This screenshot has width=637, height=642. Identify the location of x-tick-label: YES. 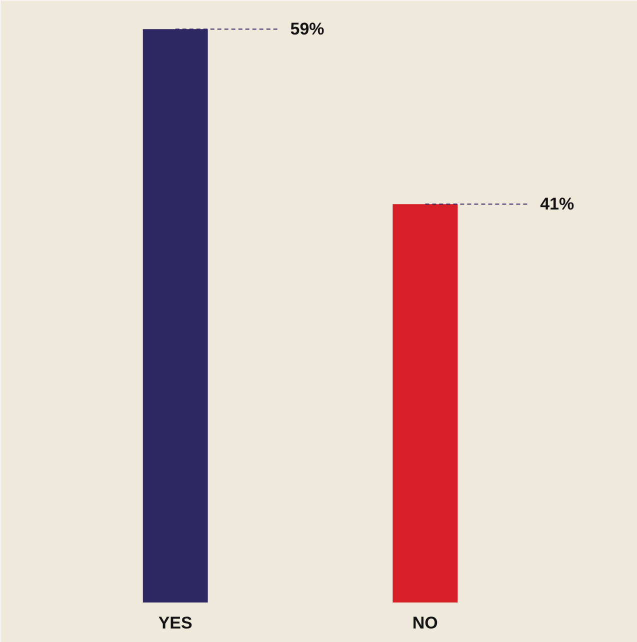
(175, 623).